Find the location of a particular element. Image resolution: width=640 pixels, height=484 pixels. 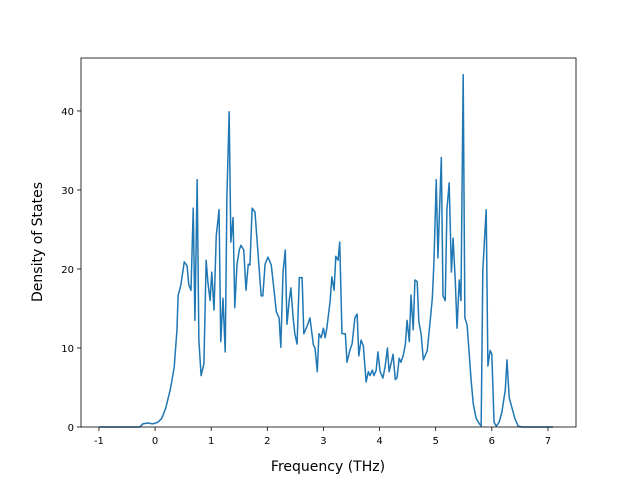

x-tick-label: 7 is located at coordinates (548, 441).